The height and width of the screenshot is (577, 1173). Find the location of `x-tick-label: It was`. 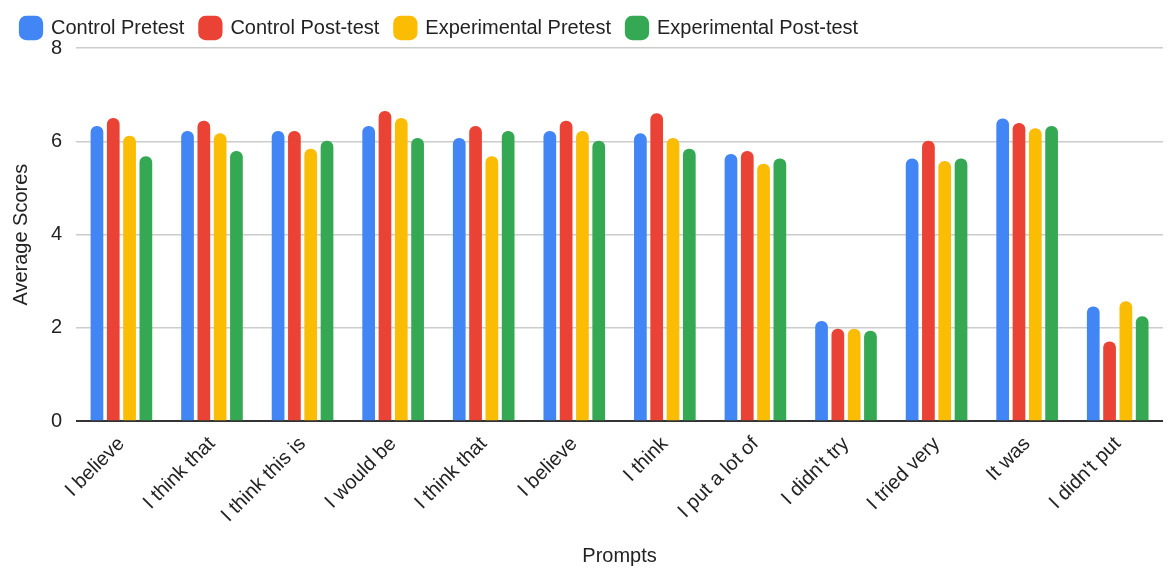

x-tick-label: It was is located at coordinates (1007, 458).